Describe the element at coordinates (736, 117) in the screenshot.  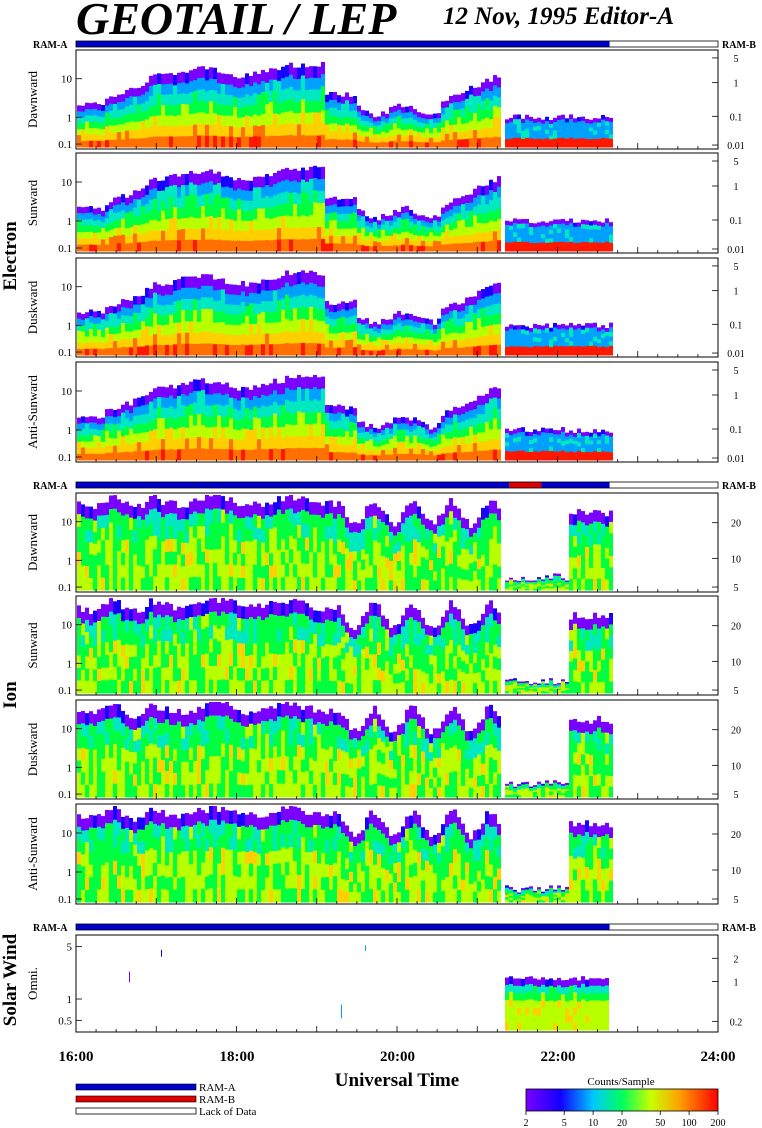
I see `y2-tick-label: 0.1` at that location.